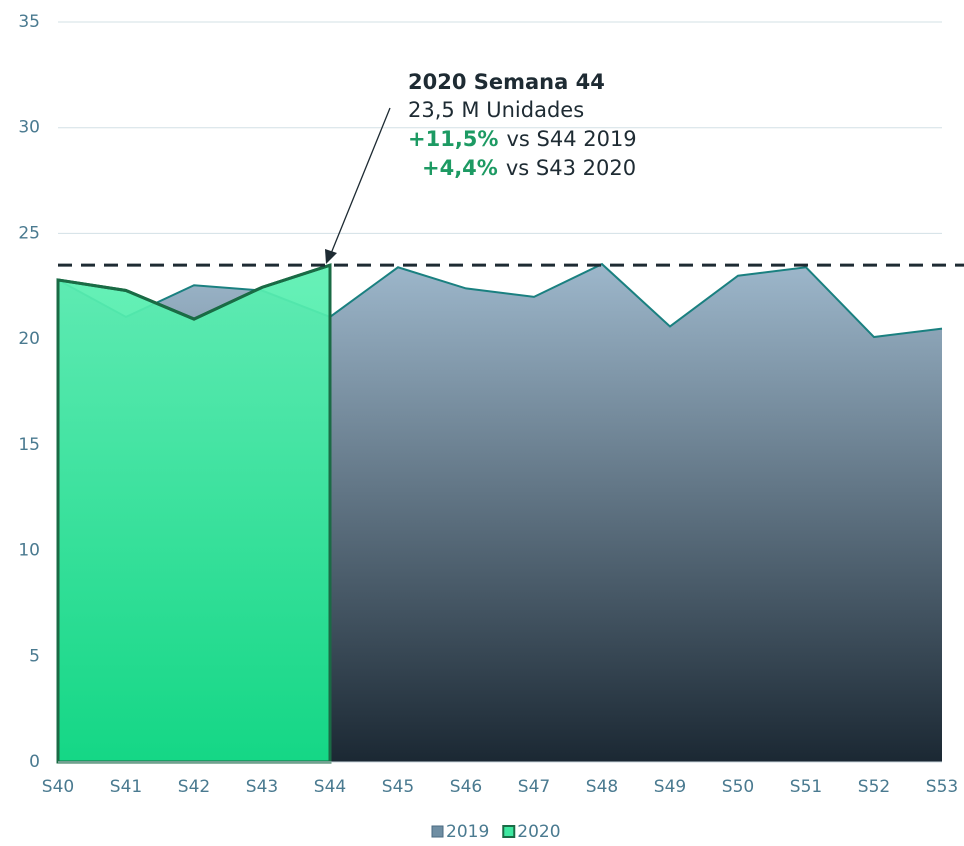 This screenshot has width=964, height=846. What do you see at coordinates (738, 787) in the screenshot?
I see `x-tick-label: S50` at bounding box center [738, 787].